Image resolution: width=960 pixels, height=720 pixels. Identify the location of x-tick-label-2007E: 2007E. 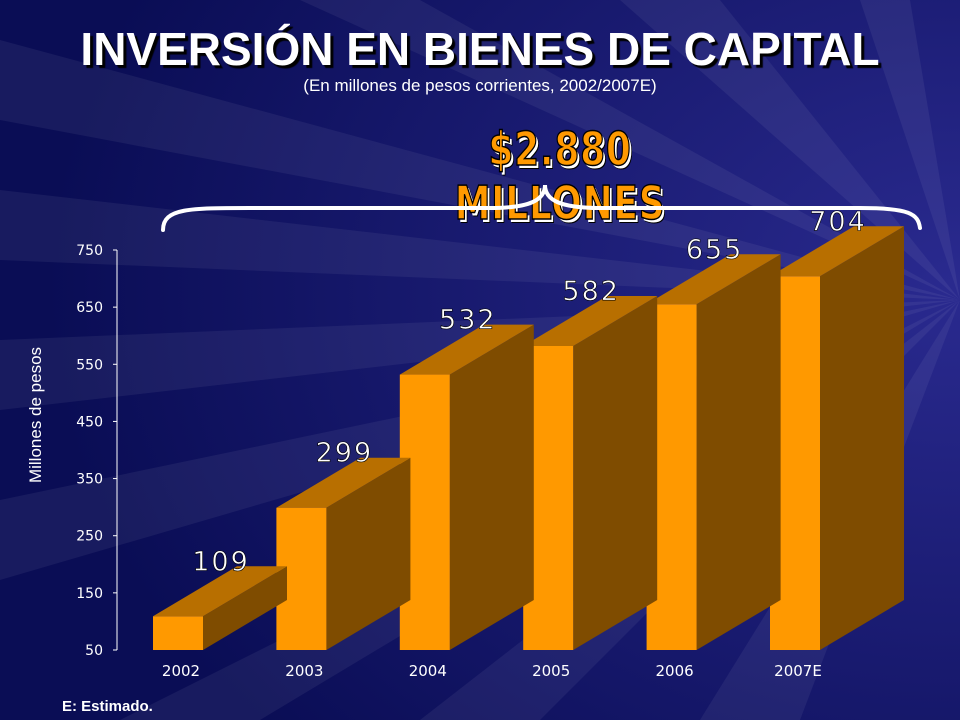
(798, 671).